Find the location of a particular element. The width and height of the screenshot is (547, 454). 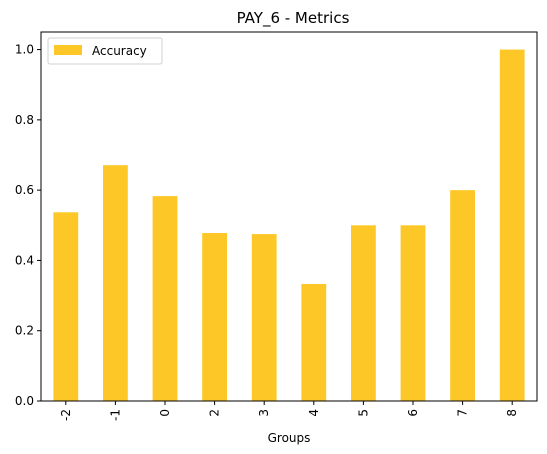

y-tick-label: 0.2 is located at coordinates (24, 331).